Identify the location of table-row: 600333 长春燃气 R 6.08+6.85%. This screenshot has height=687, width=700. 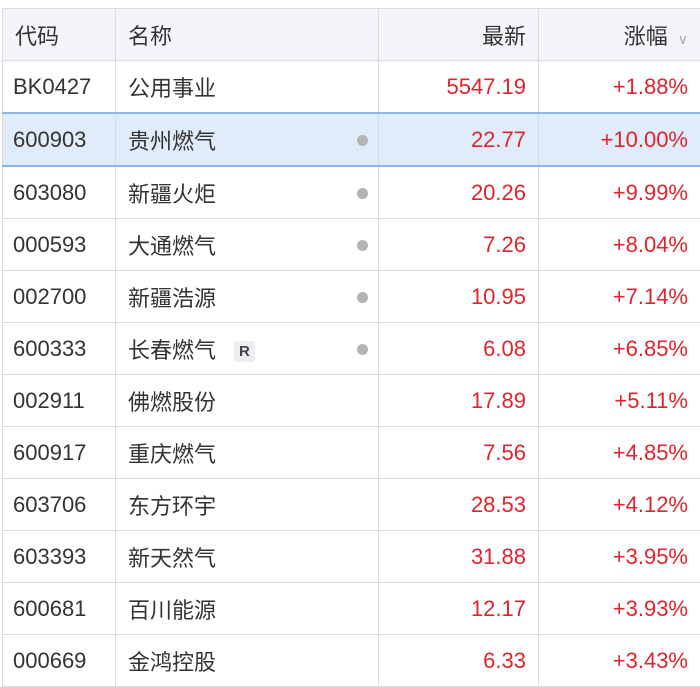
(351, 349).